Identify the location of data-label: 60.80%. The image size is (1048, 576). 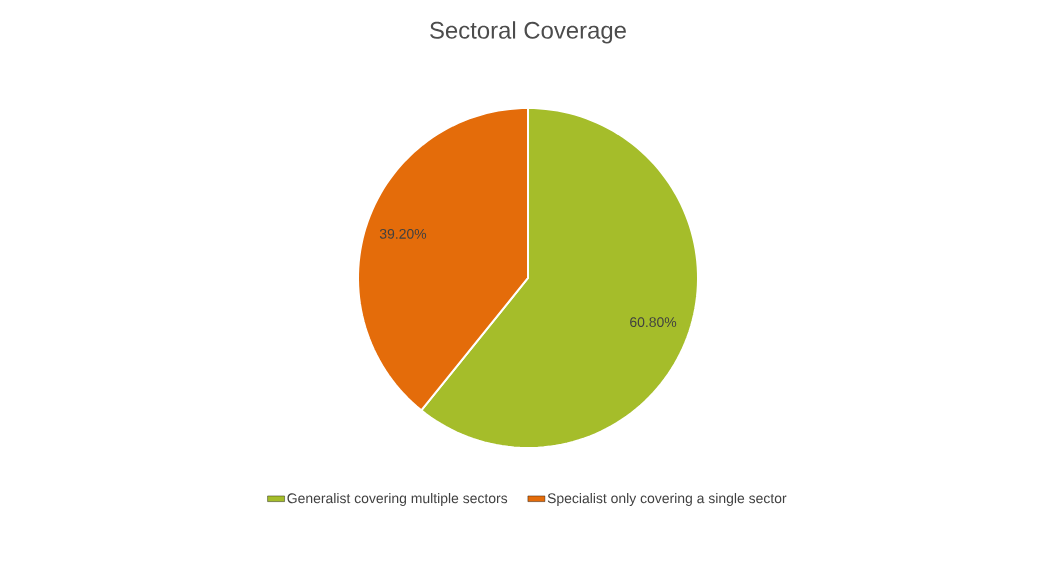
(653, 322).